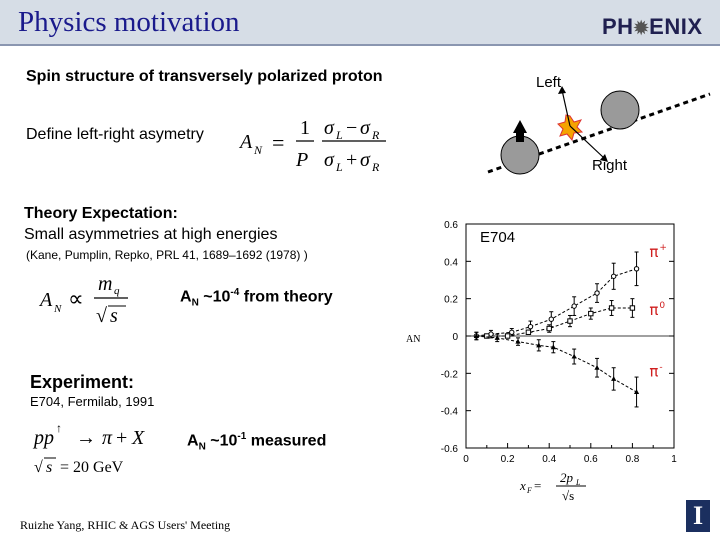  Describe the element at coordinates (529, 490) in the screenshot. I see `x-axis-label-sub: F` at that location.